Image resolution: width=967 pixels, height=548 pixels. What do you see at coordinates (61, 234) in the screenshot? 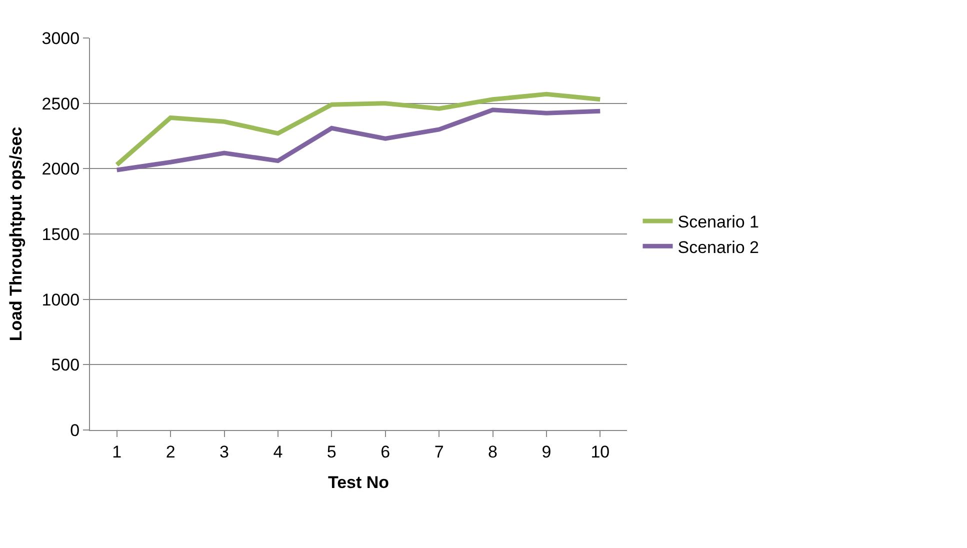
I see `y-tick-label: 1500` at bounding box center [61, 234].